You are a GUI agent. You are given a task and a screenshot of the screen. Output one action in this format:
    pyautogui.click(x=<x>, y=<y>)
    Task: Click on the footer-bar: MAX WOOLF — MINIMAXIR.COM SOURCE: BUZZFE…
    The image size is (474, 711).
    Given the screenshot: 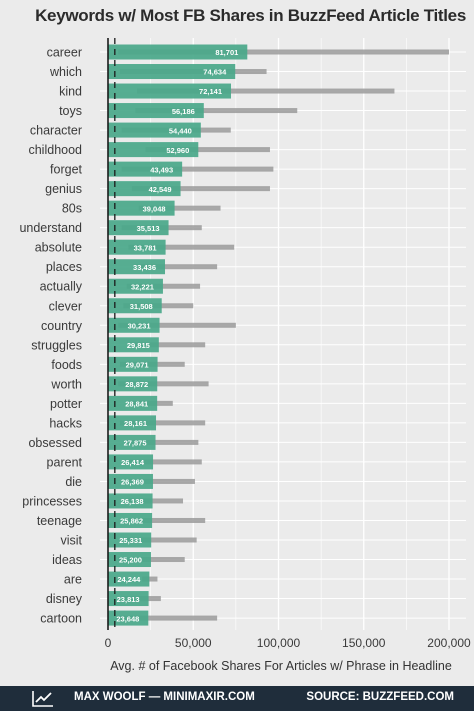 What is the action you would take?
    pyautogui.click(x=237, y=698)
    